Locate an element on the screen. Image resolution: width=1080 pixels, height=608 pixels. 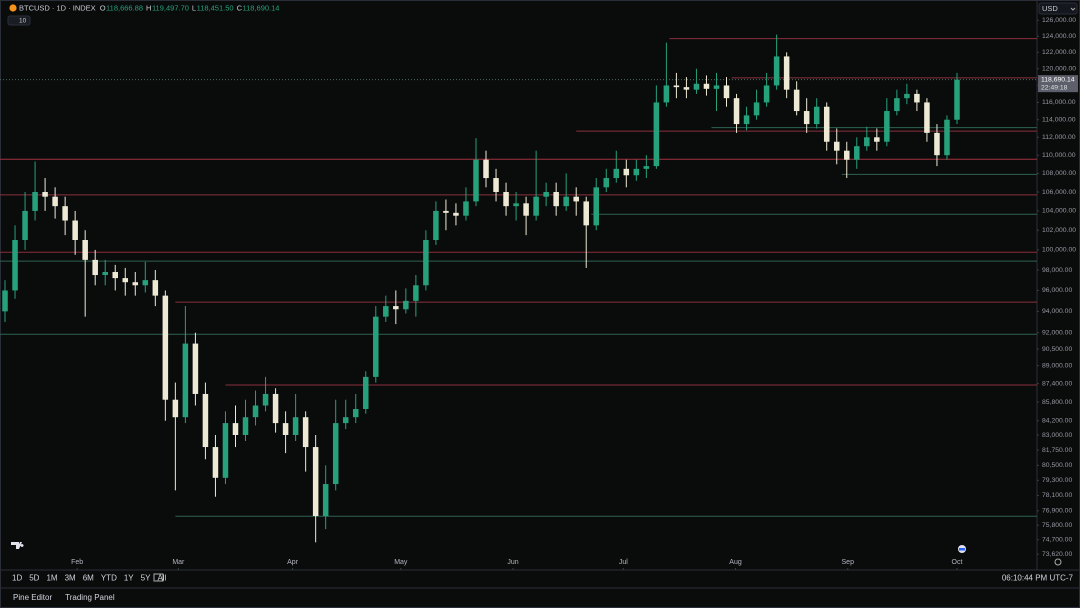
y-tick-label: 110,000.00 is located at coordinates (1059, 155).